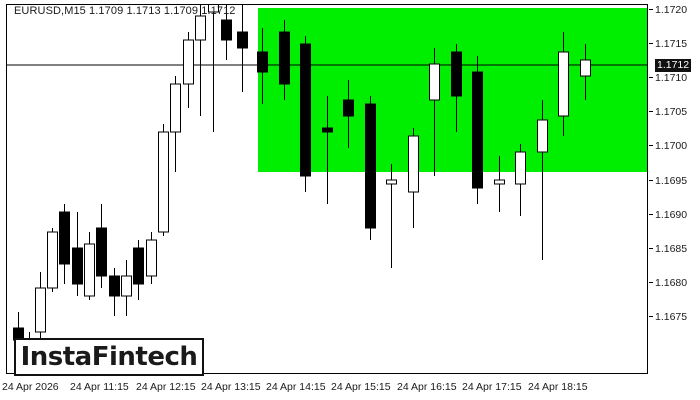  I want to click on price-tick-value: 1.1700, so click(671, 146).